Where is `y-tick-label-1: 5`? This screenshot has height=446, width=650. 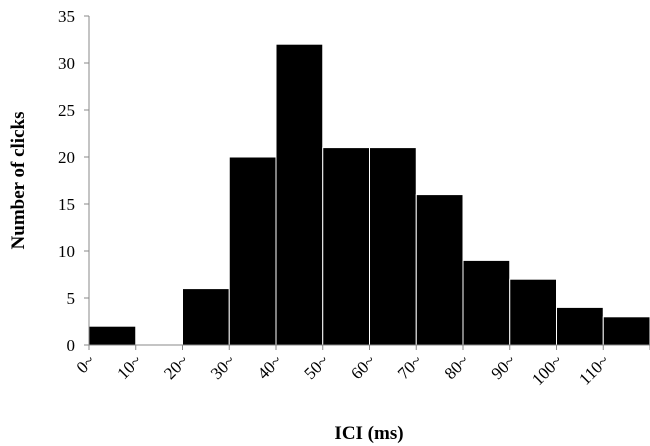 y-tick-label-1: 5 is located at coordinates (71, 298).